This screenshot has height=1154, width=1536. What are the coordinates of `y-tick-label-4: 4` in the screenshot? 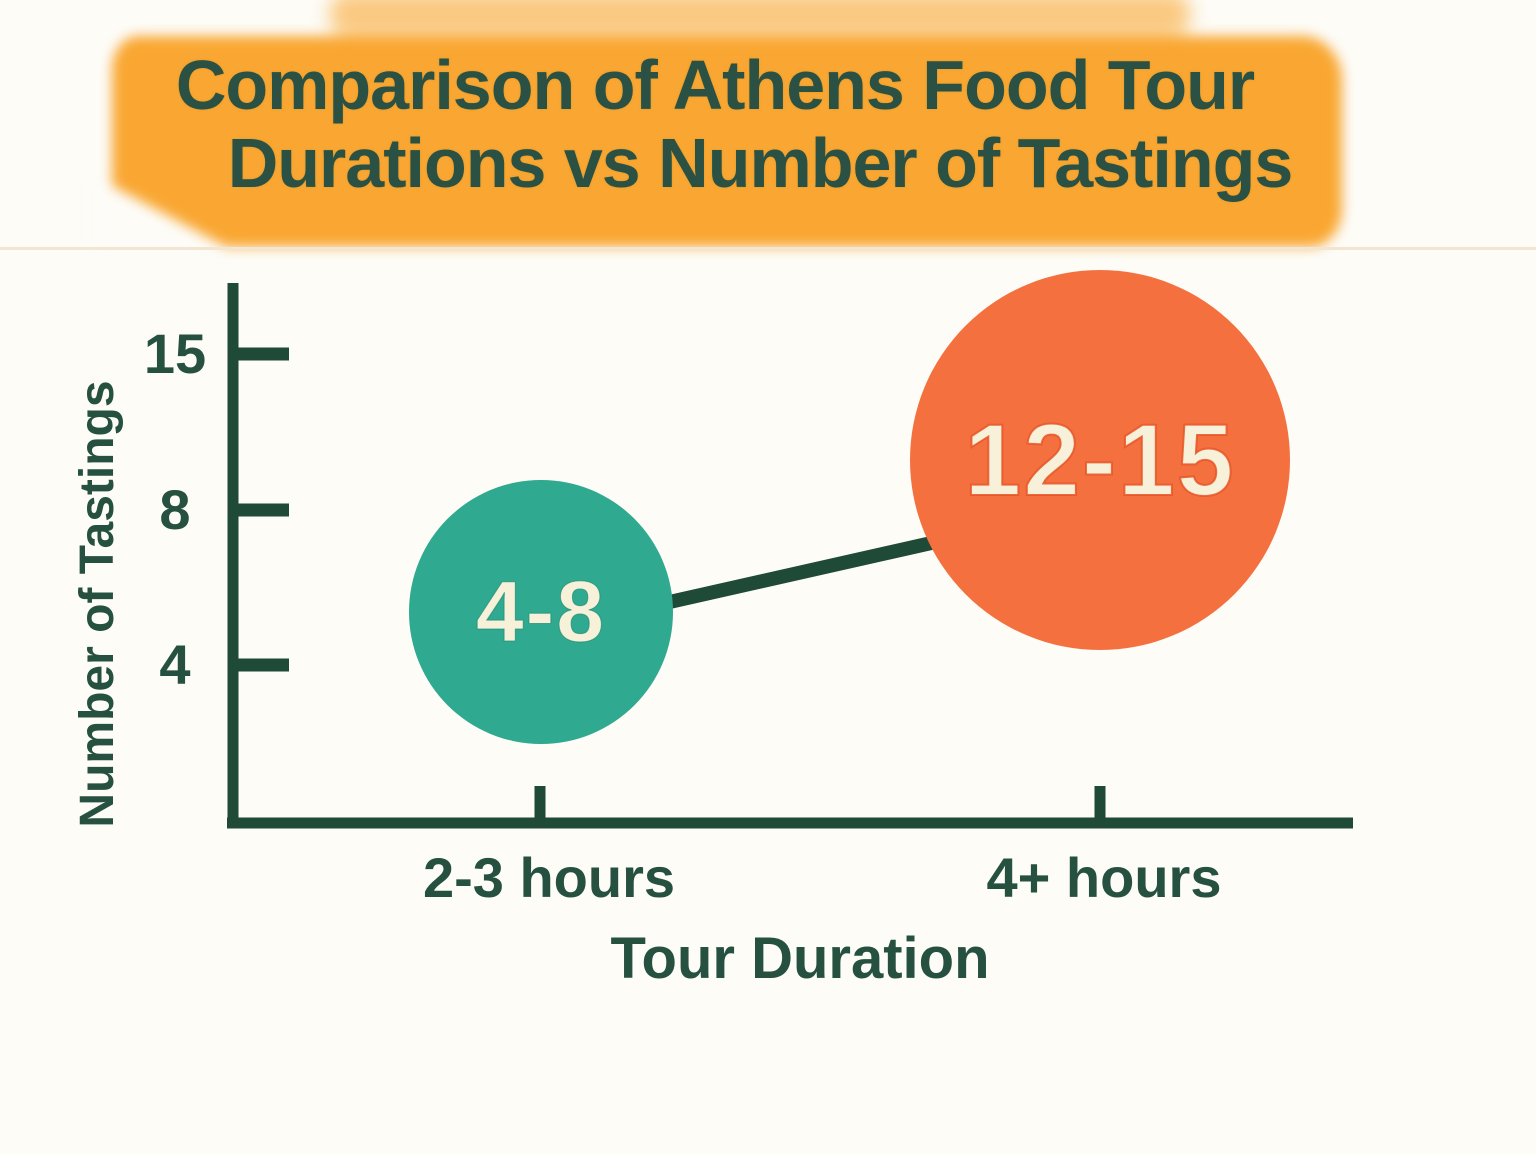 It's located at (175, 664).